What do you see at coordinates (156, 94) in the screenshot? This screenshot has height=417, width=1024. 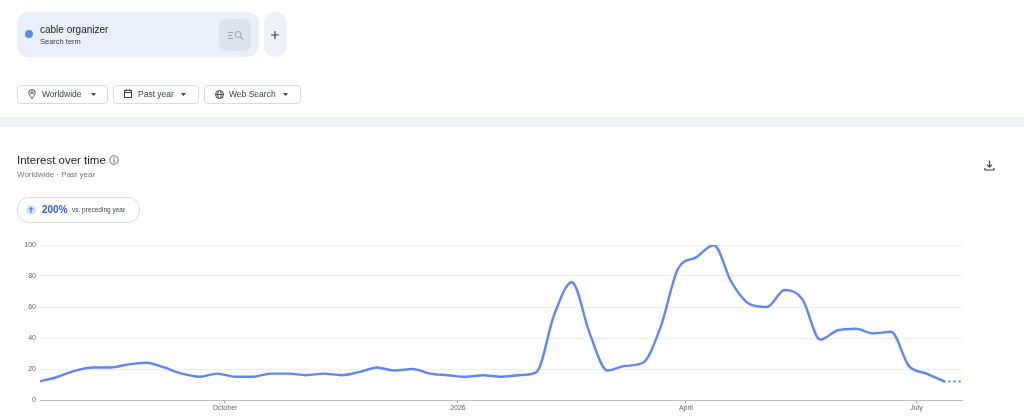 I see `text: Past year` at bounding box center [156, 94].